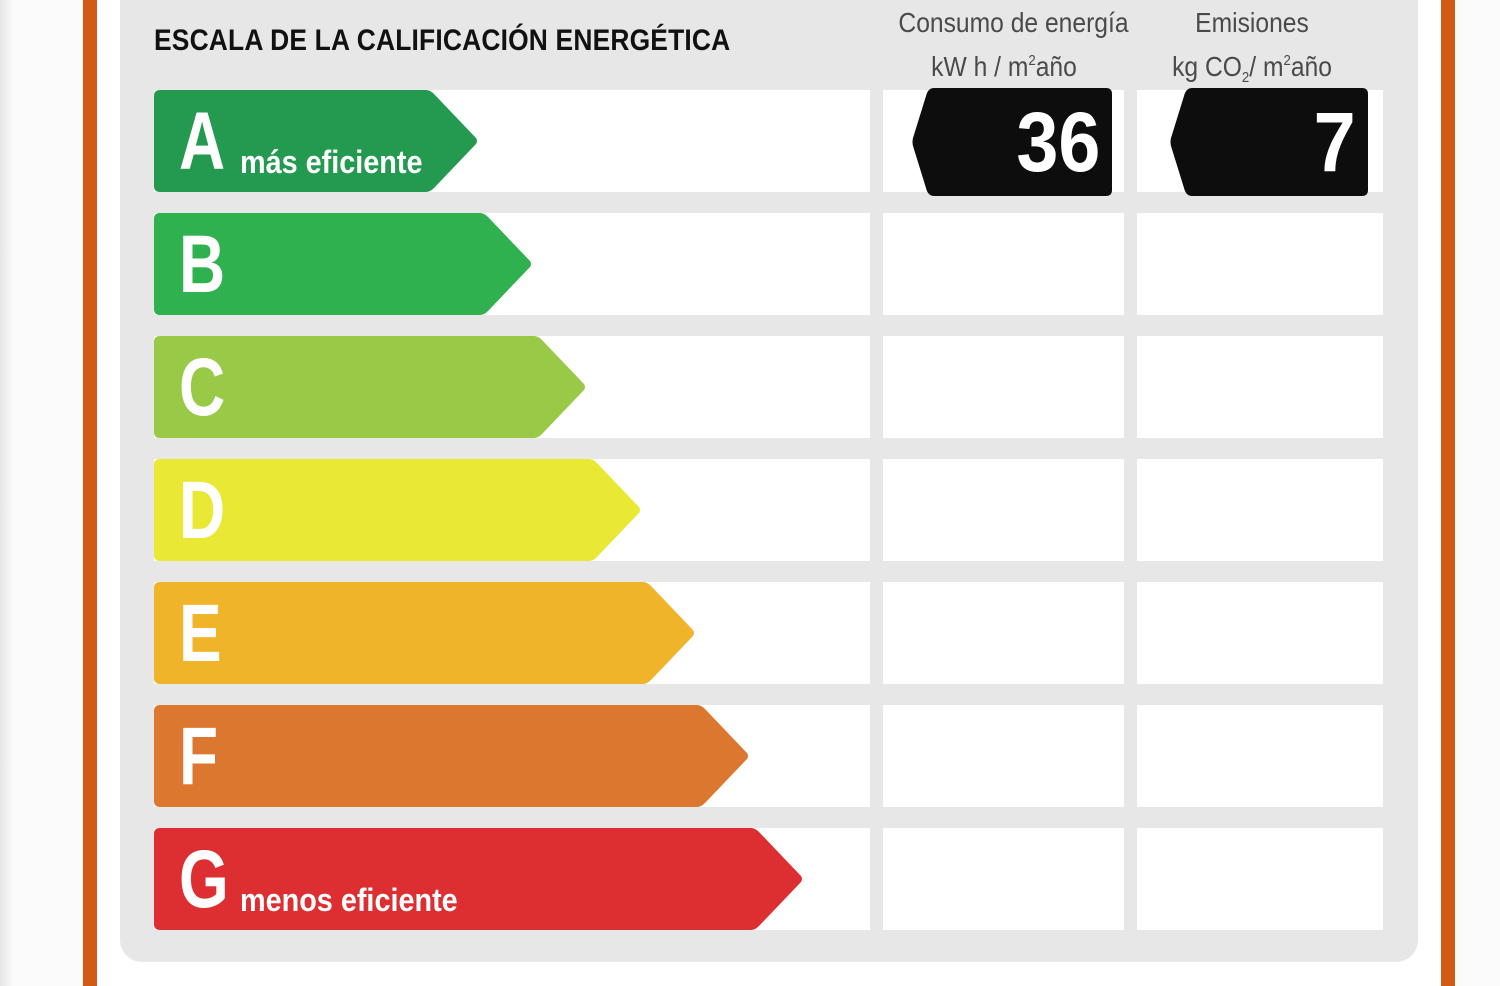 Image resolution: width=1500 pixels, height=986 pixels. Describe the element at coordinates (7, 493) in the screenshot. I see `page-edge-shadow` at that location.